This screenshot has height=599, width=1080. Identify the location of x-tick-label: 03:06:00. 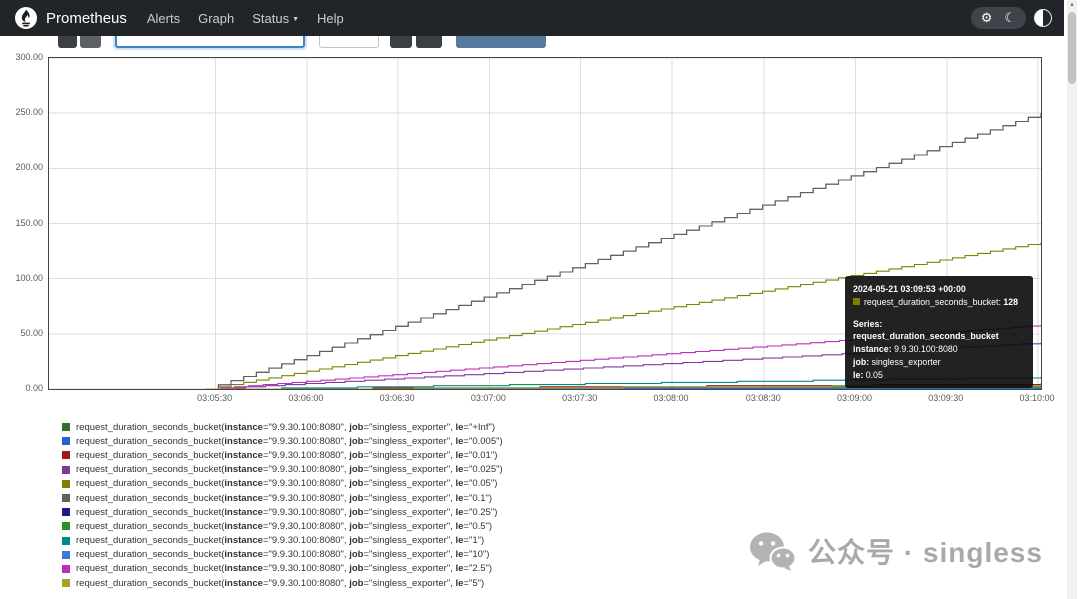
(306, 398).